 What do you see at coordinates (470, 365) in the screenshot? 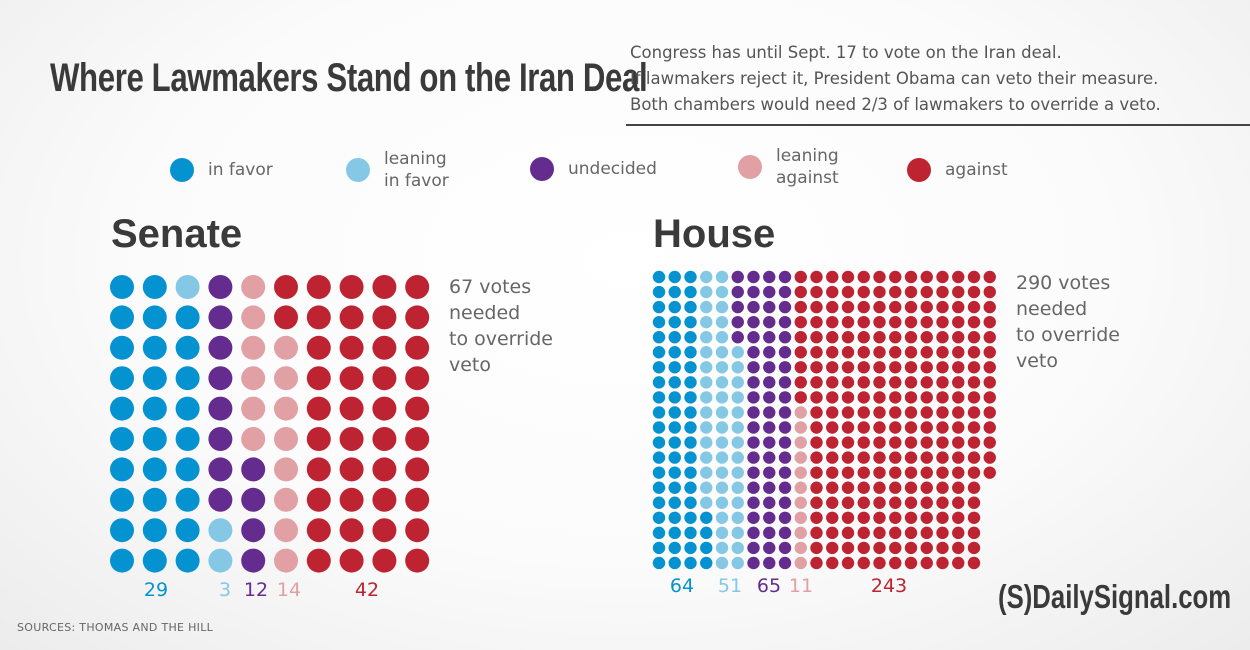
I see `note-line: veto` at bounding box center [470, 365].